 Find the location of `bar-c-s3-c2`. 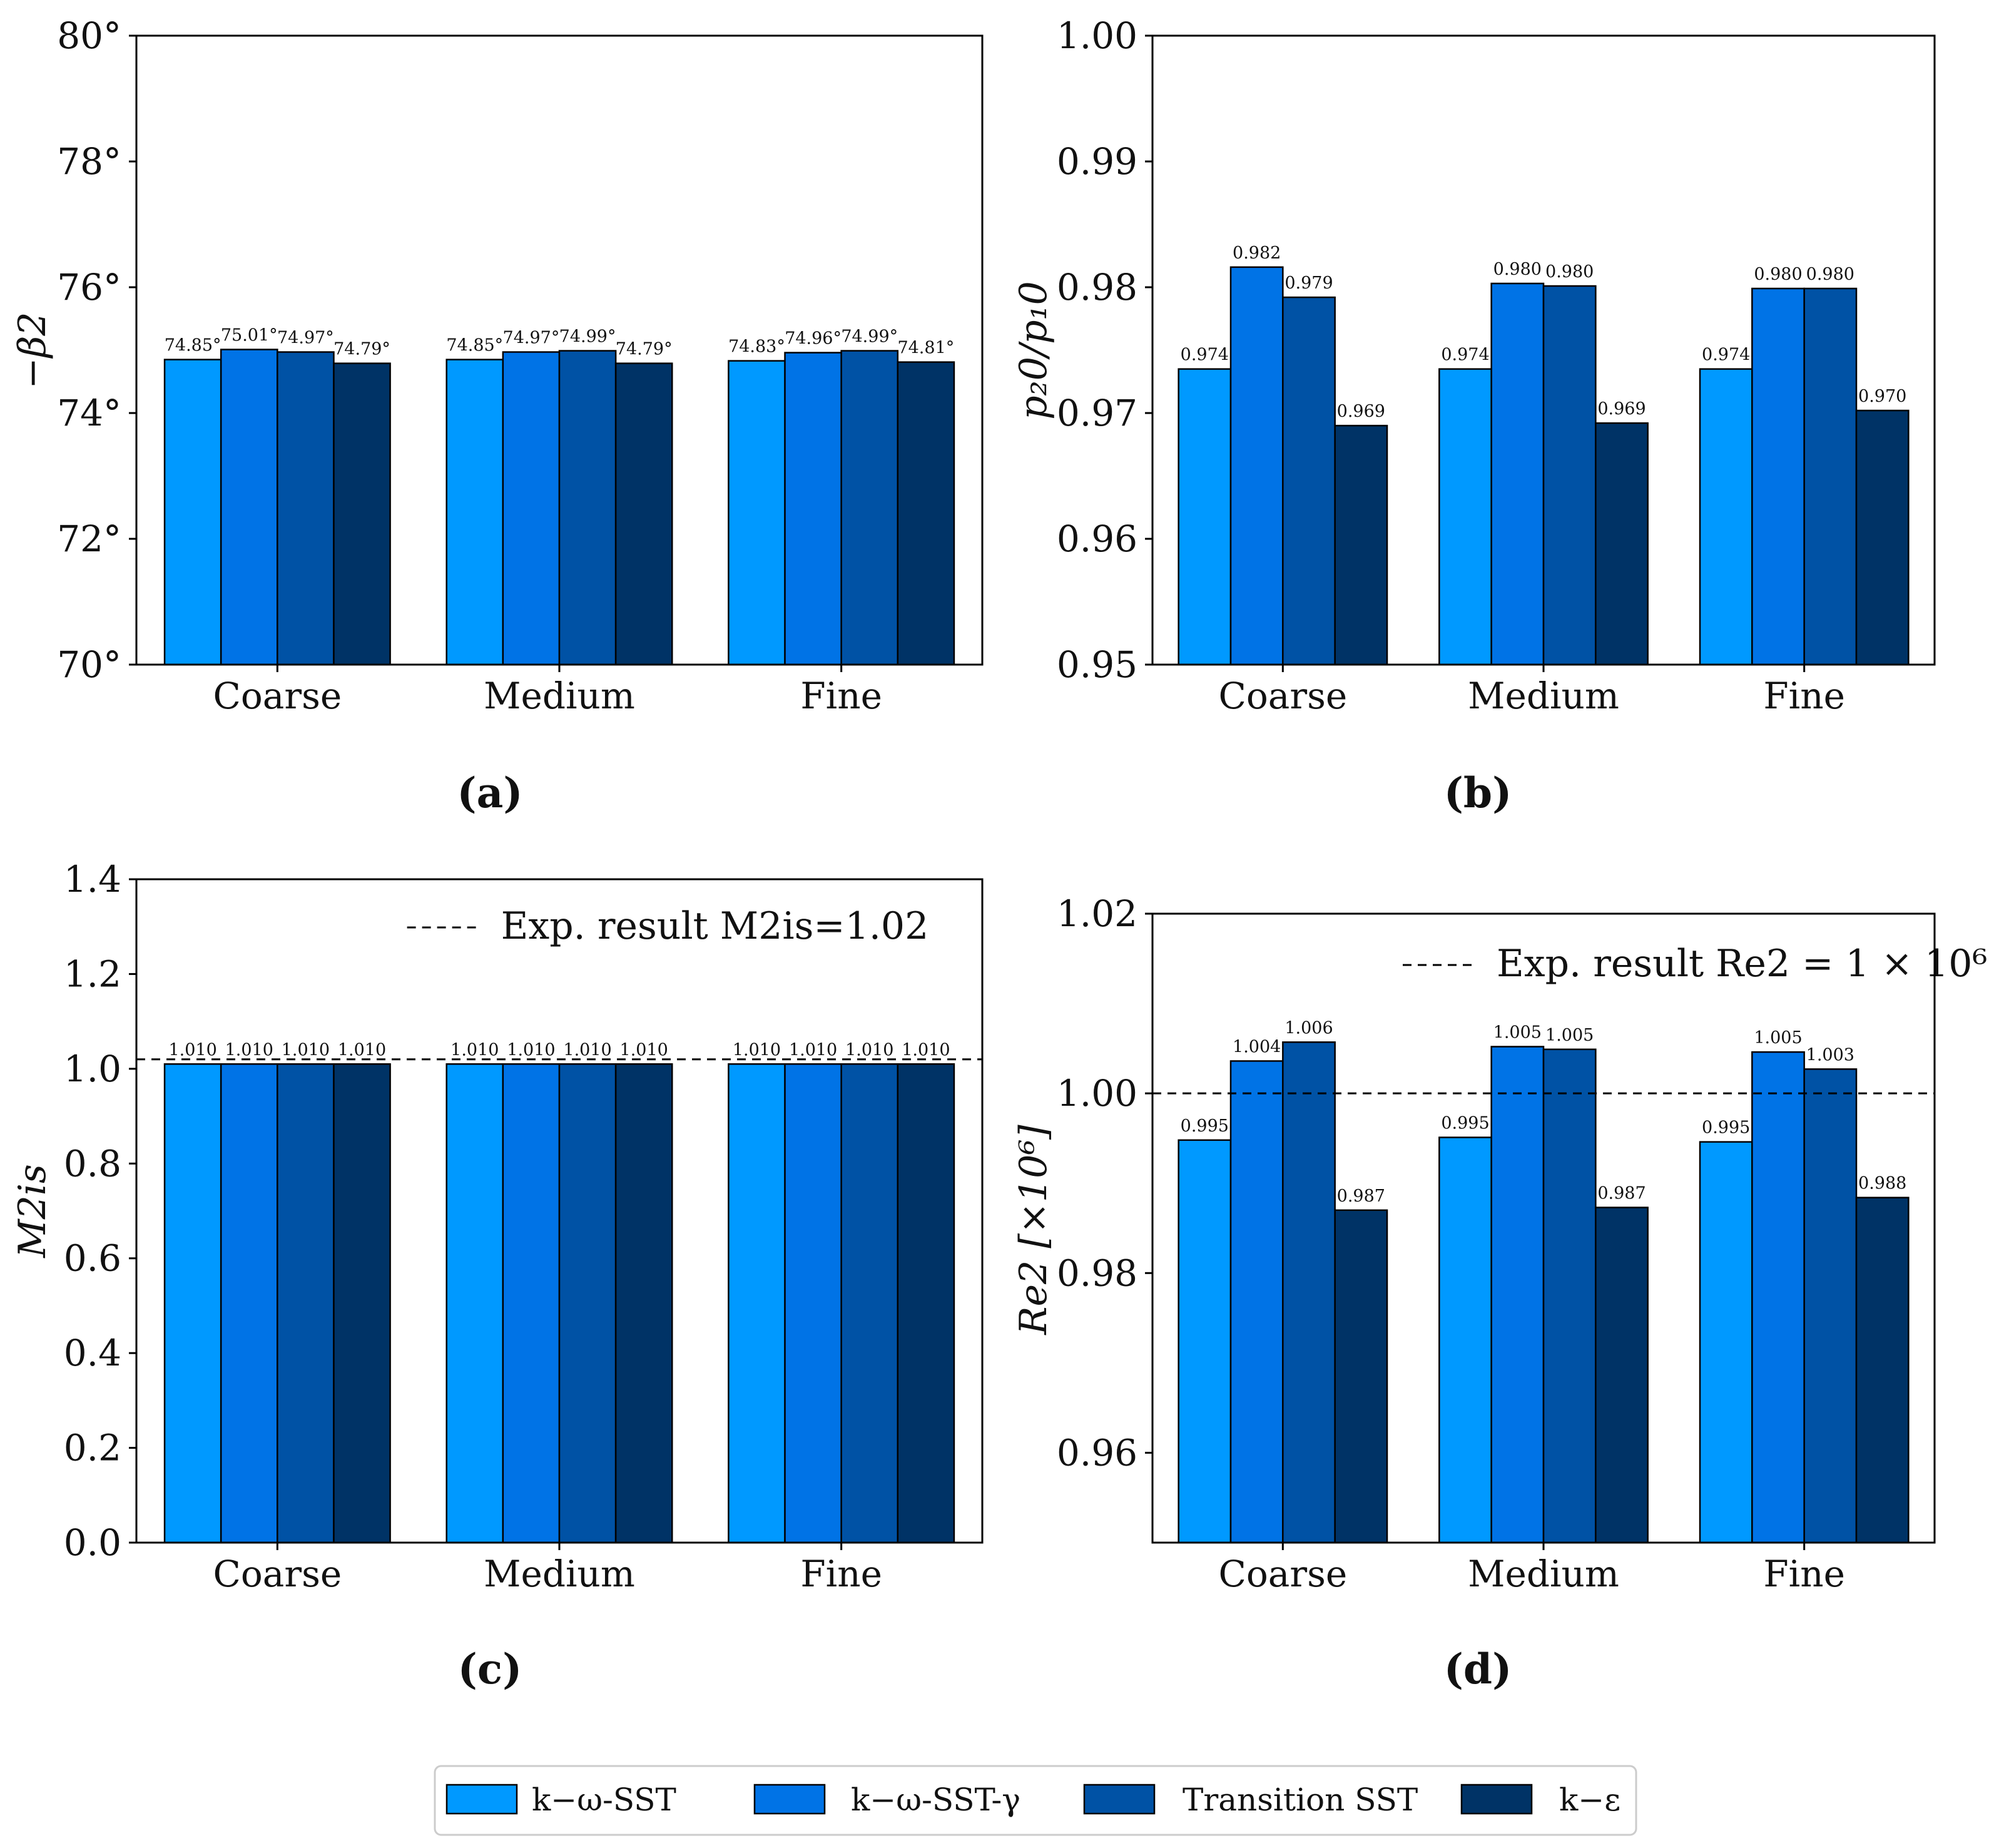

bar-c-s3-c2 is located at coordinates (926, 1304).